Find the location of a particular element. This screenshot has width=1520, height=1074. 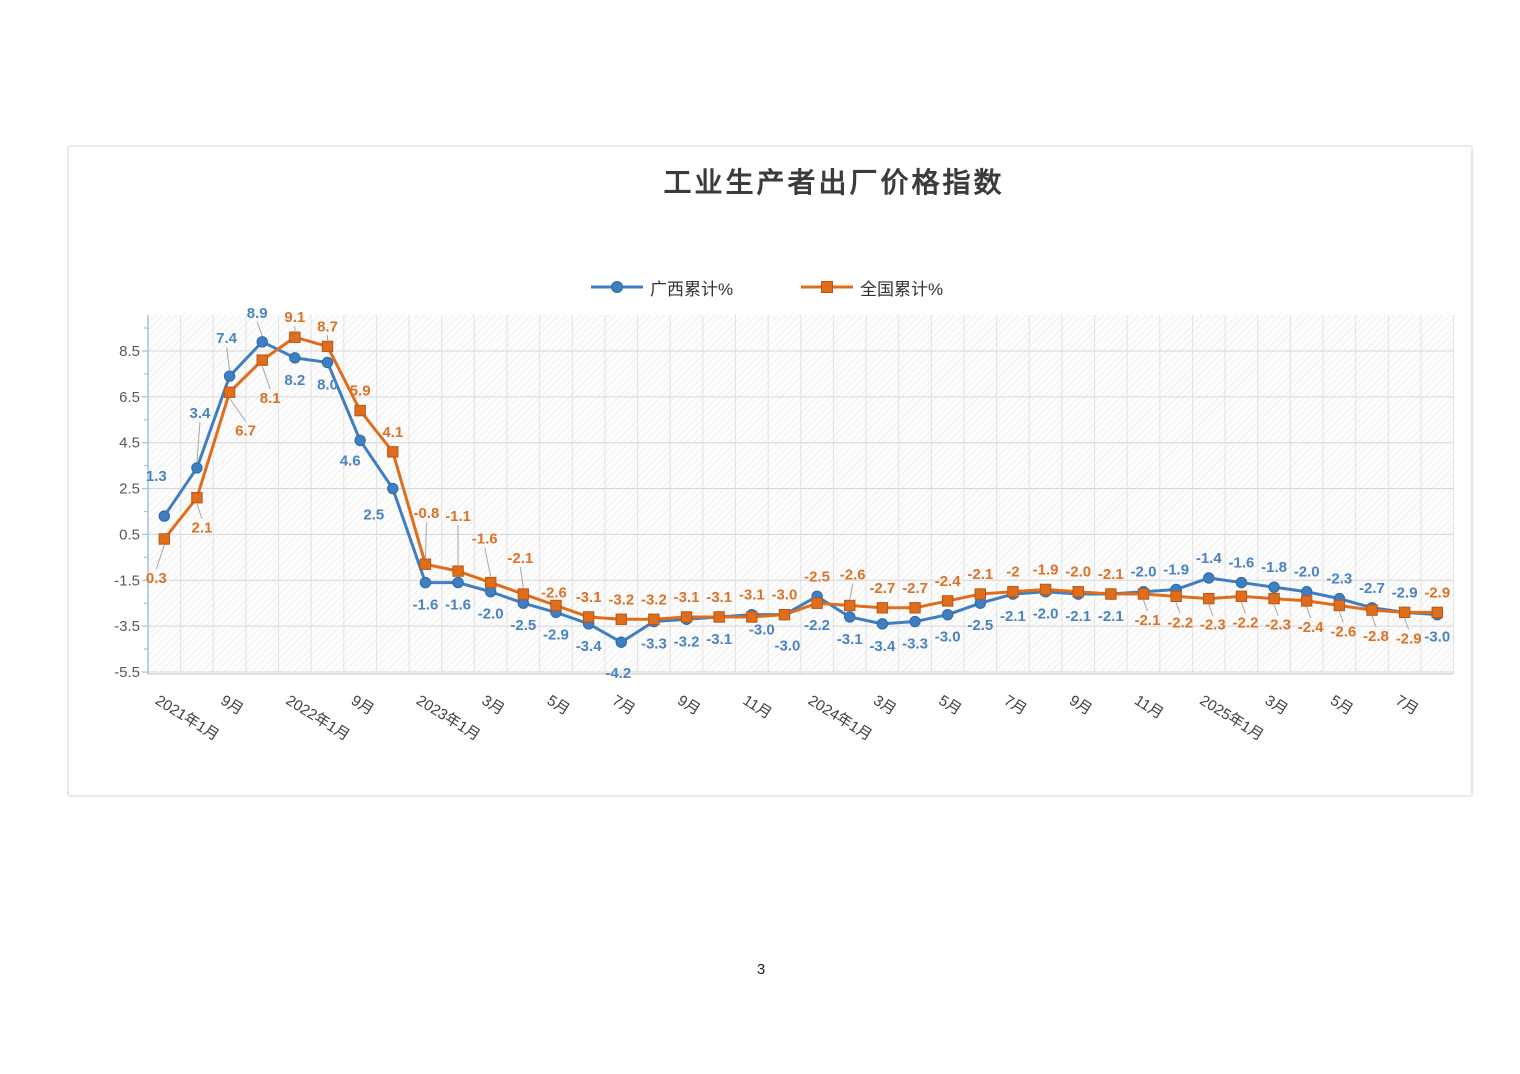

data-label: 7.4 is located at coordinates (227, 338).